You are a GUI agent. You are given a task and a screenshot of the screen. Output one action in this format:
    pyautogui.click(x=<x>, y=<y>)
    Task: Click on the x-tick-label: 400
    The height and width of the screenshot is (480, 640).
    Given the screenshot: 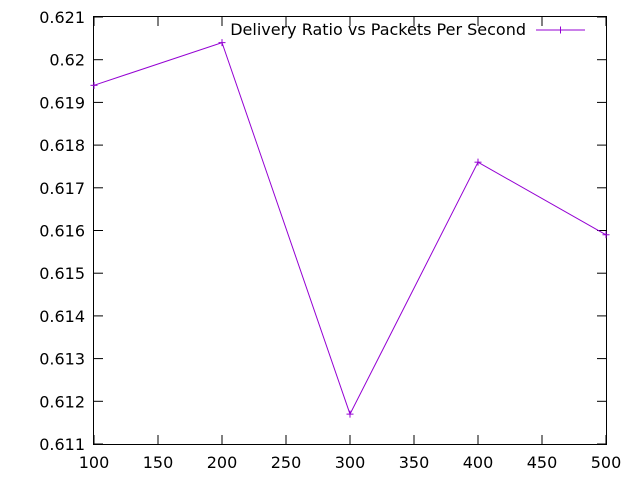 What is the action you would take?
    pyautogui.click(x=478, y=462)
    